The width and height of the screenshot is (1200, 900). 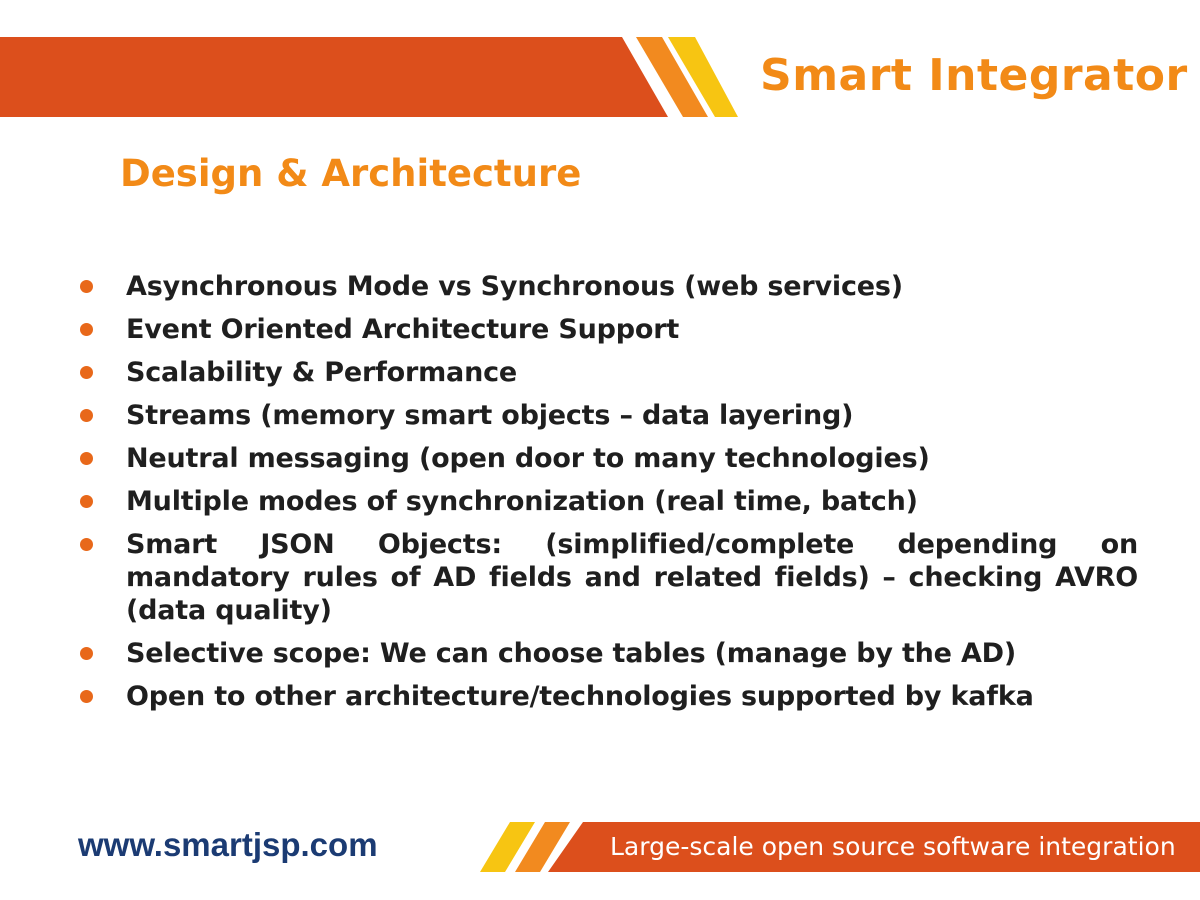 I want to click on slide-title: Design & Architecture, so click(x=351, y=173).